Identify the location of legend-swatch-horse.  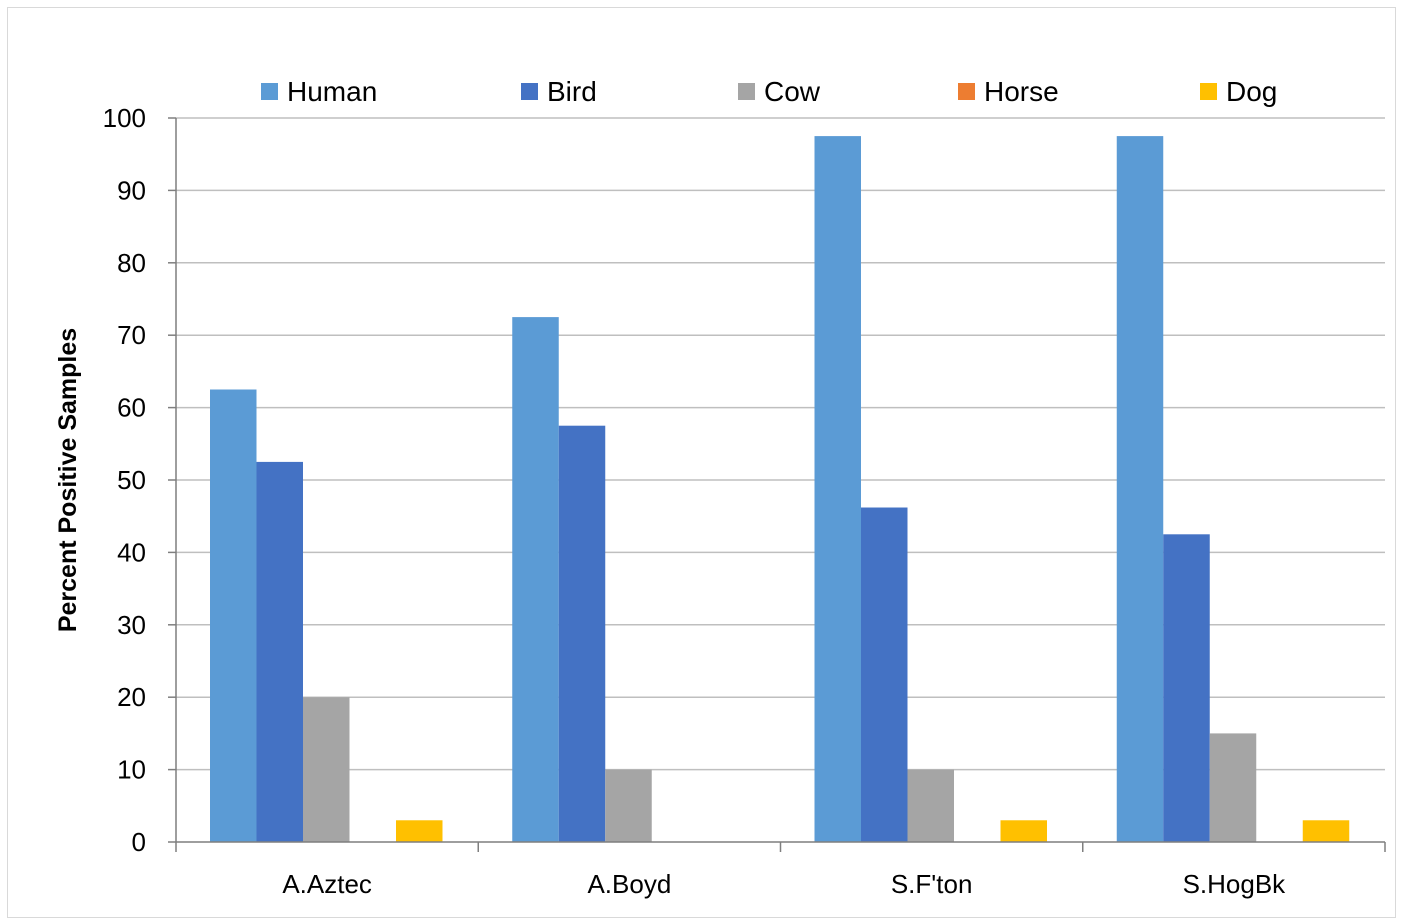
(966, 91).